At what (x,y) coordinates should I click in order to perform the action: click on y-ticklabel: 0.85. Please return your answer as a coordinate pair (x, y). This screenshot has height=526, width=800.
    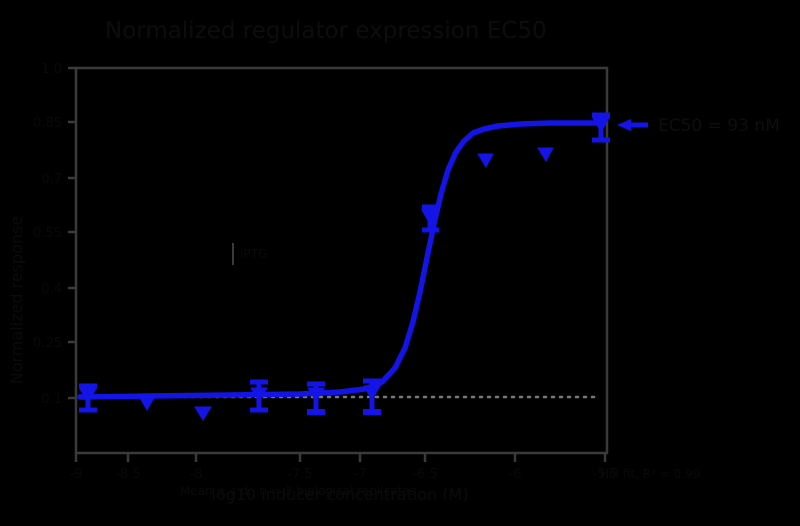
    Looking at the image, I should click on (47, 123).